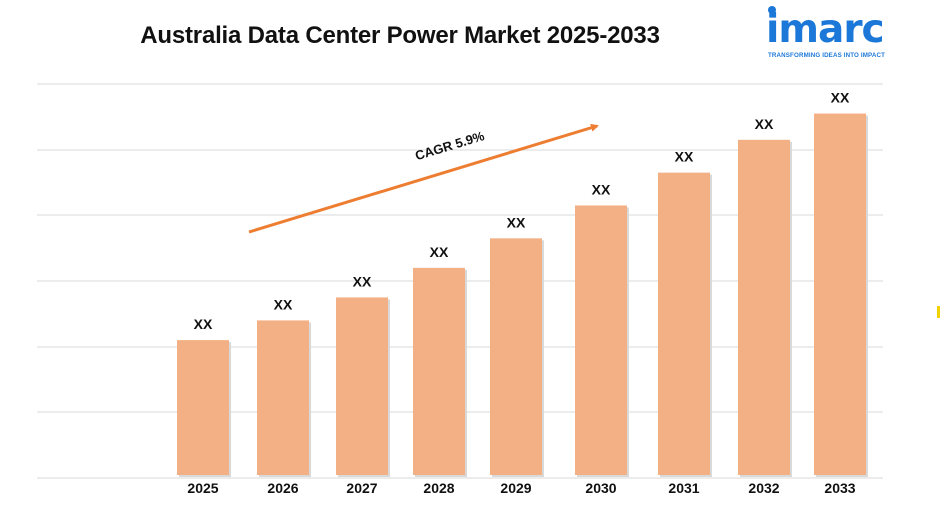 Image resolution: width=942 pixels, height=506 pixels. Describe the element at coordinates (601, 189) in the screenshot. I see `data-label-2030: XX` at that location.